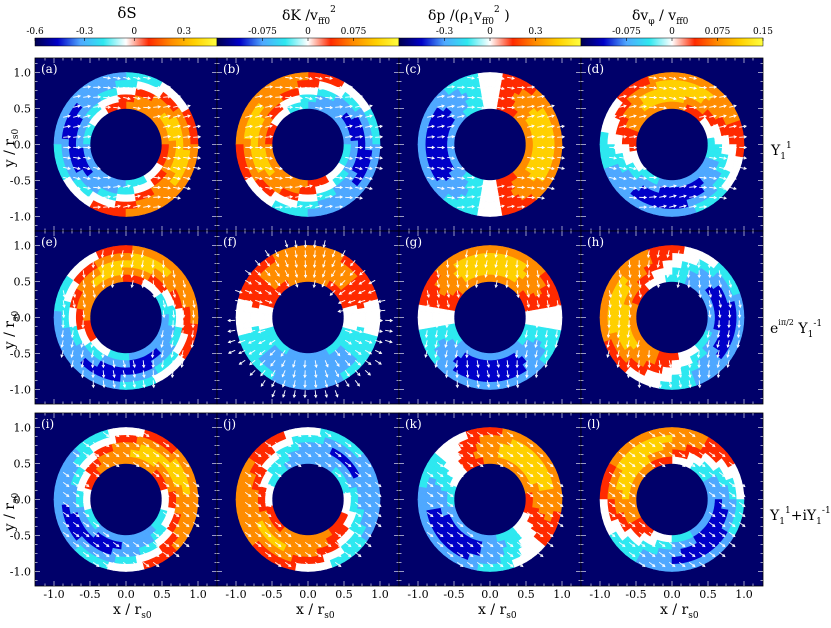 The image size is (831, 628). What do you see at coordinates (496, 142) in the screenshot?
I see `velocity-arrows` at bounding box center [496, 142].